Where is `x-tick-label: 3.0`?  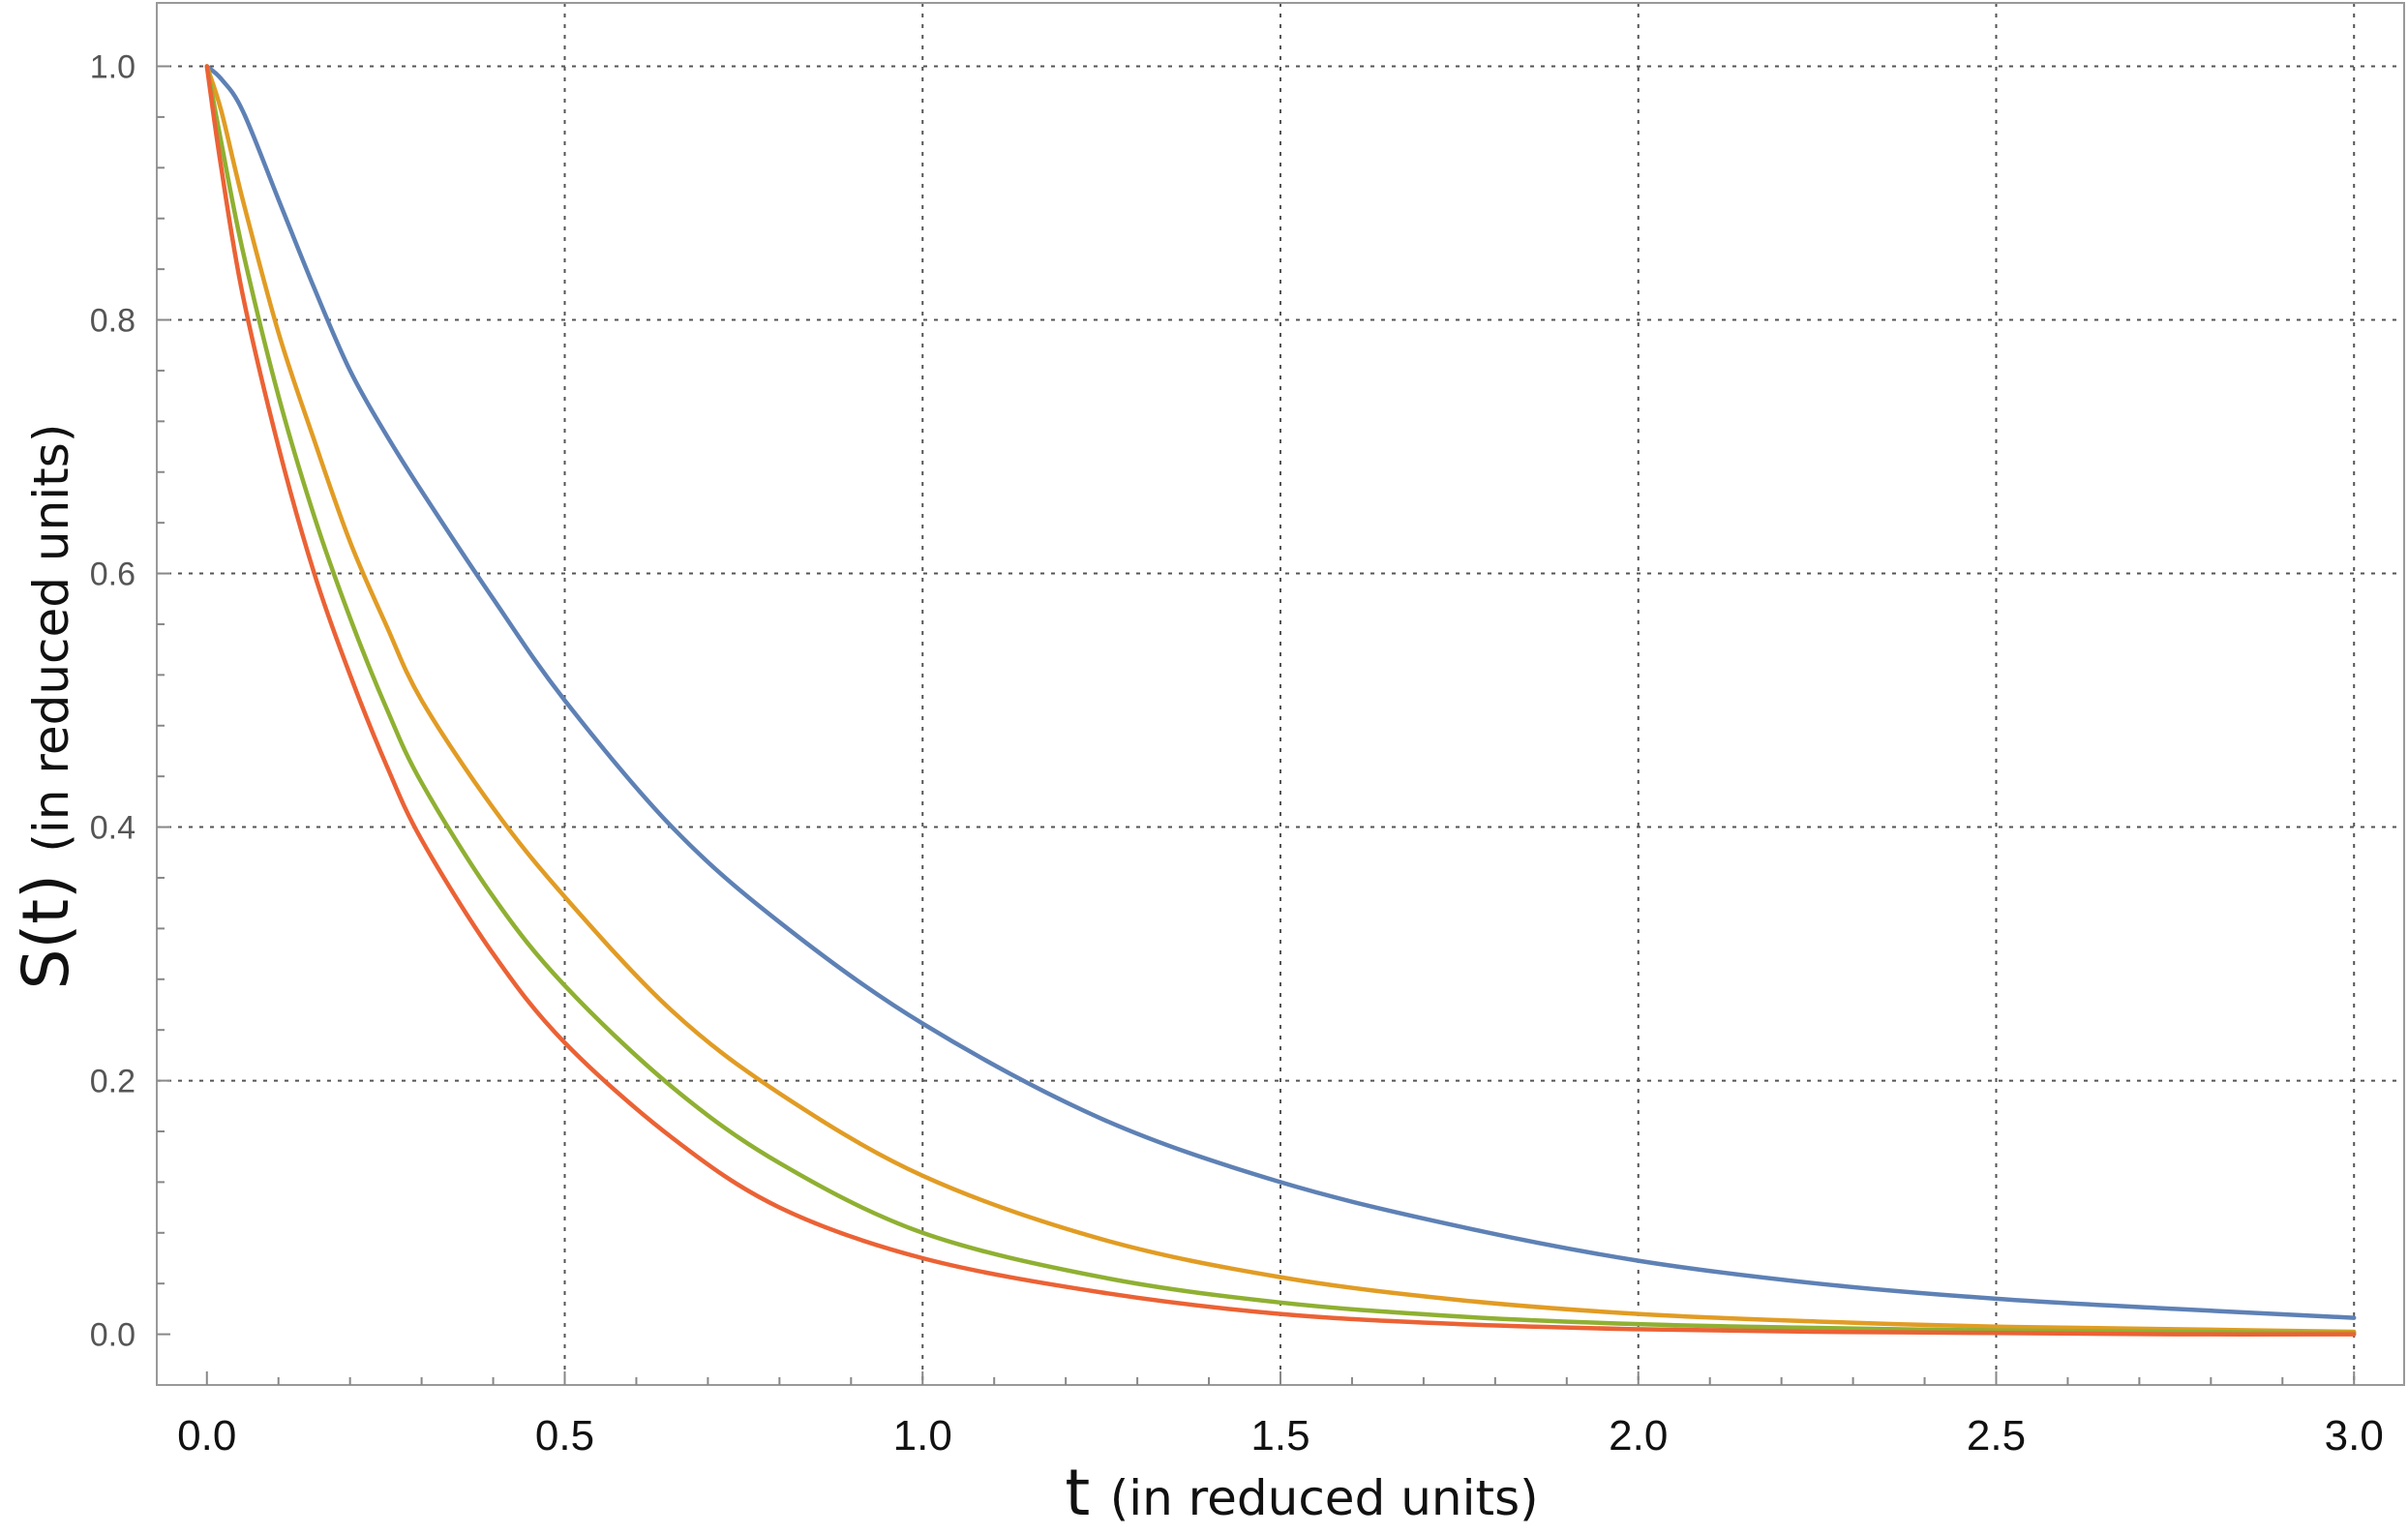
x-tick-label: 3.0 is located at coordinates (2354, 1436).